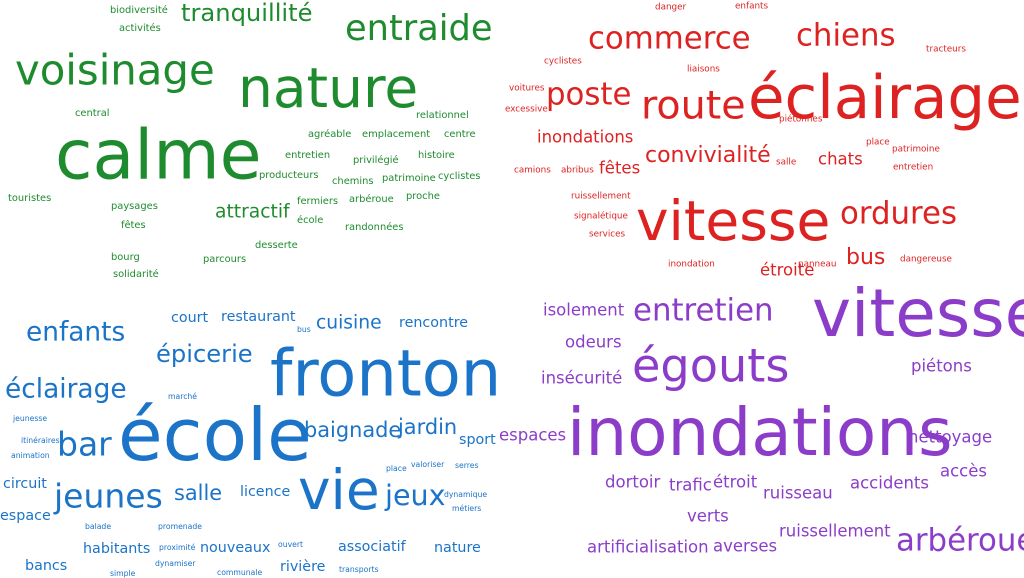  Describe the element at coordinates (125, 257) in the screenshot. I see `word: bourg` at that location.